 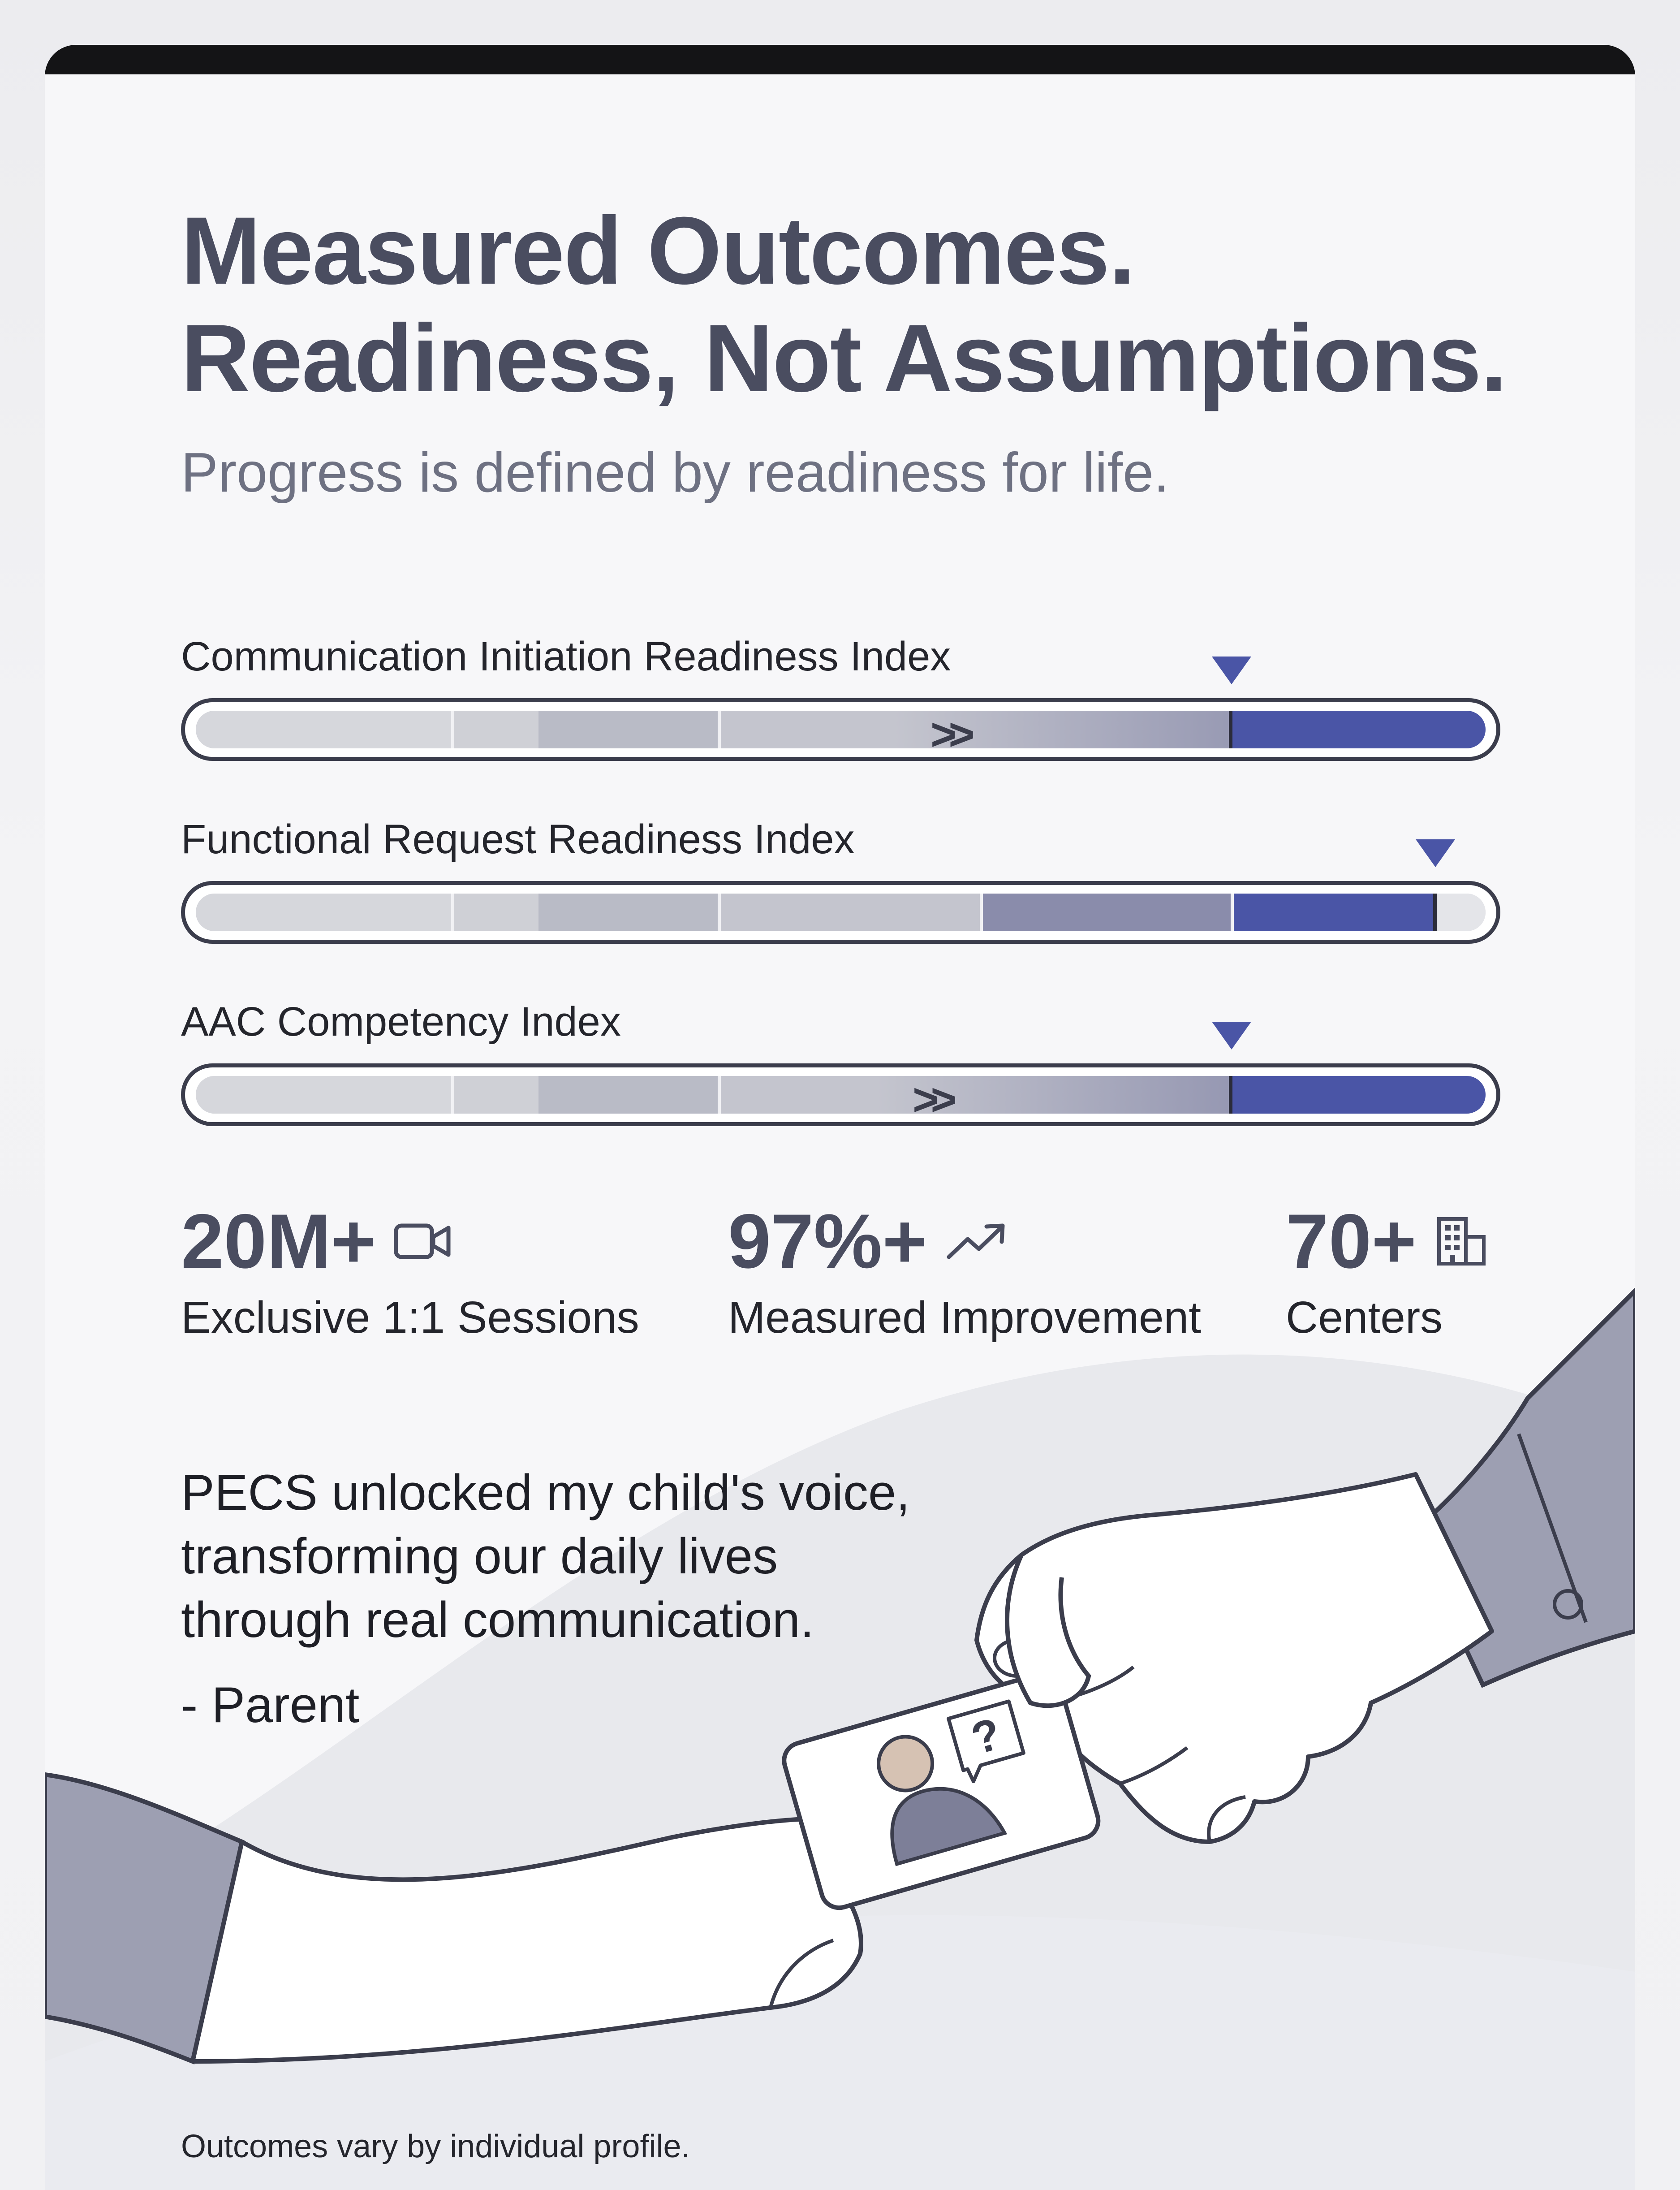 I want to click on index-marker-communication, so click(x=1231, y=670).